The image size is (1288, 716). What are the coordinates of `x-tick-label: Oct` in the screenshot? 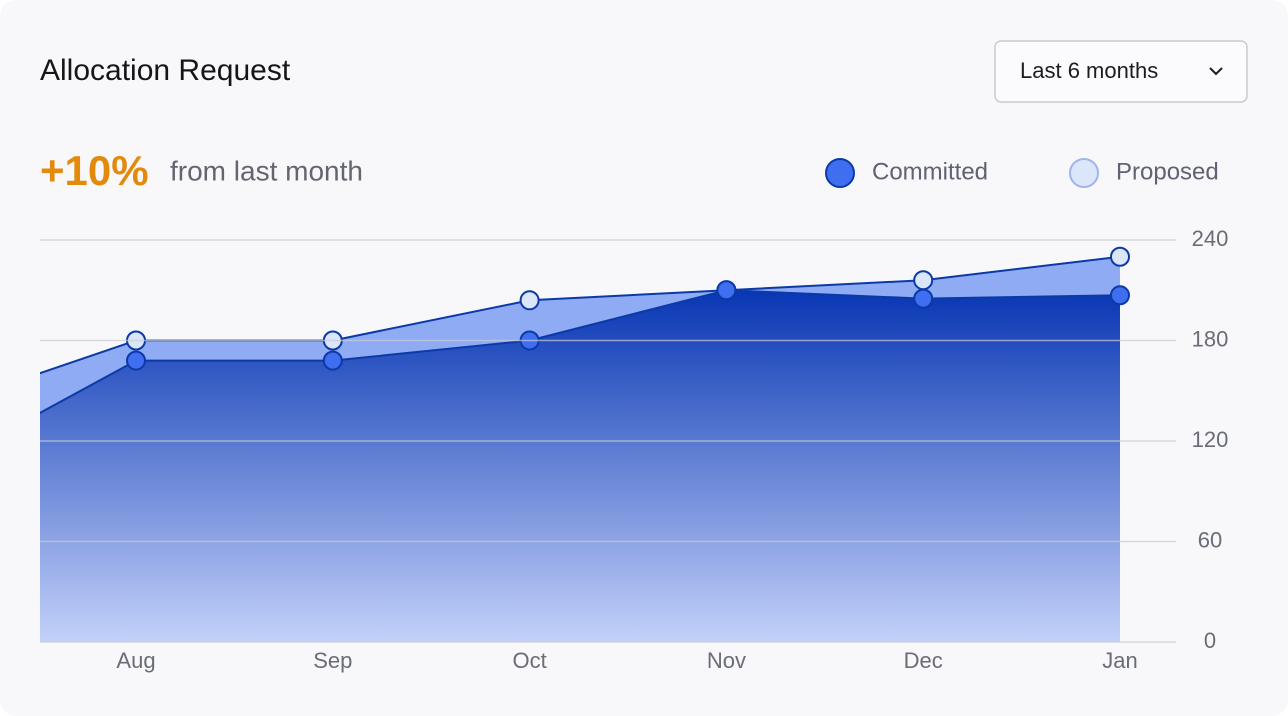 It's located at (529, 660).